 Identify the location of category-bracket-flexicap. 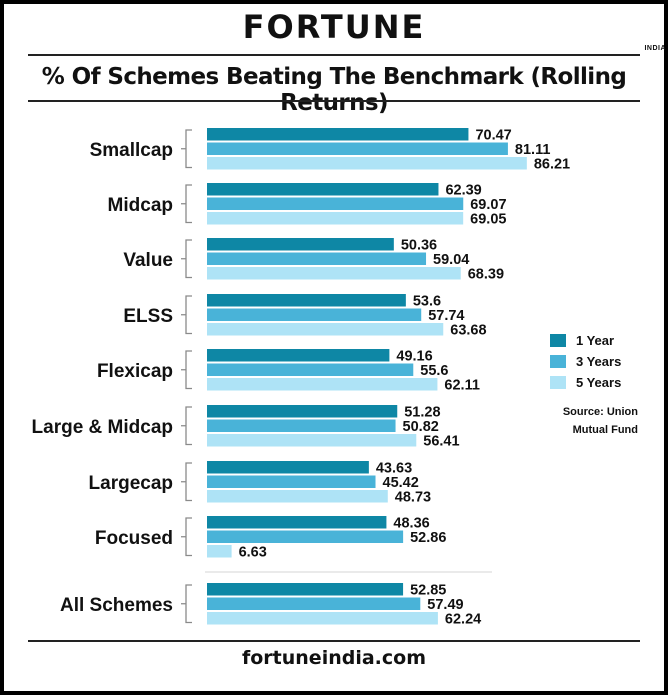
(186, 370).